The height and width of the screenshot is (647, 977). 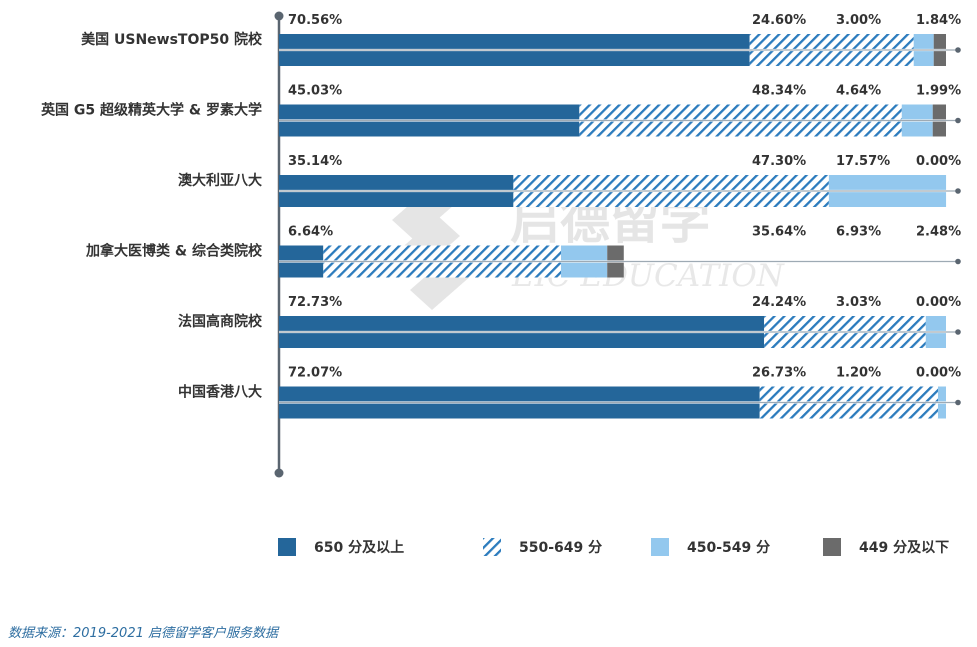 What do you see at coordinates (779, 20) in the screenshot?
I see `value-label: 24.60%` at bounding box center [779, 20].